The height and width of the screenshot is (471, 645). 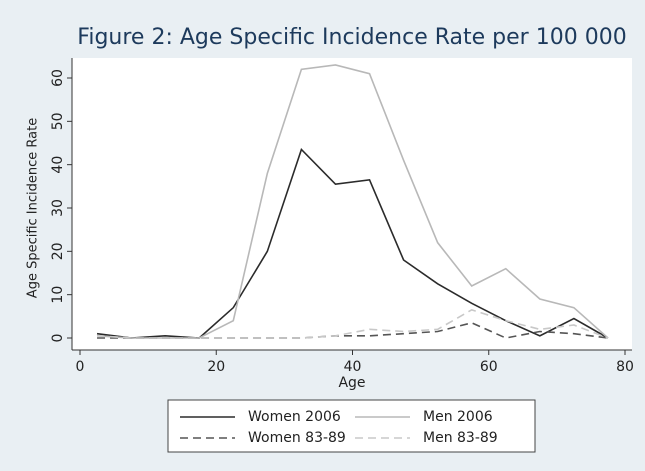 What do you see at coordinates (297, 438) in the screenshot?
I see `legend-label: Women 83-89` at bounding box center [297, 438].